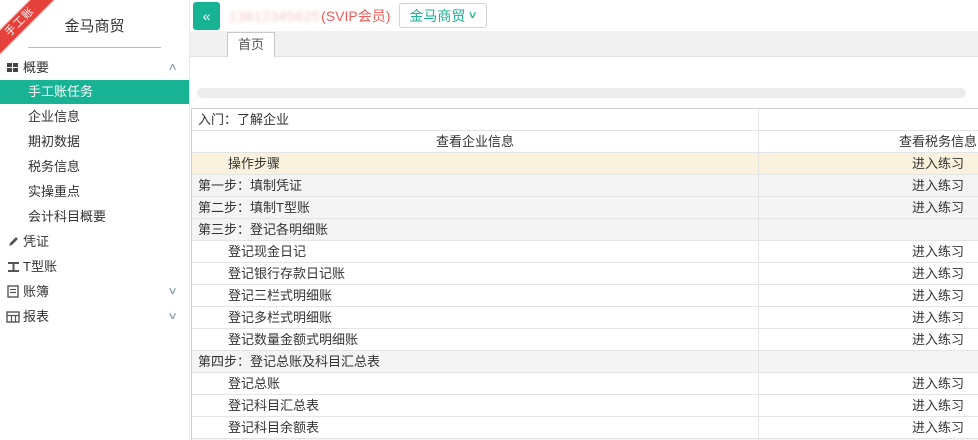 The width and height of the screenshot is (978, 440). Describe the element at coordinates (475, 207) in the screenshot. I see `task-label: 第二步：填制T型账` at that location.